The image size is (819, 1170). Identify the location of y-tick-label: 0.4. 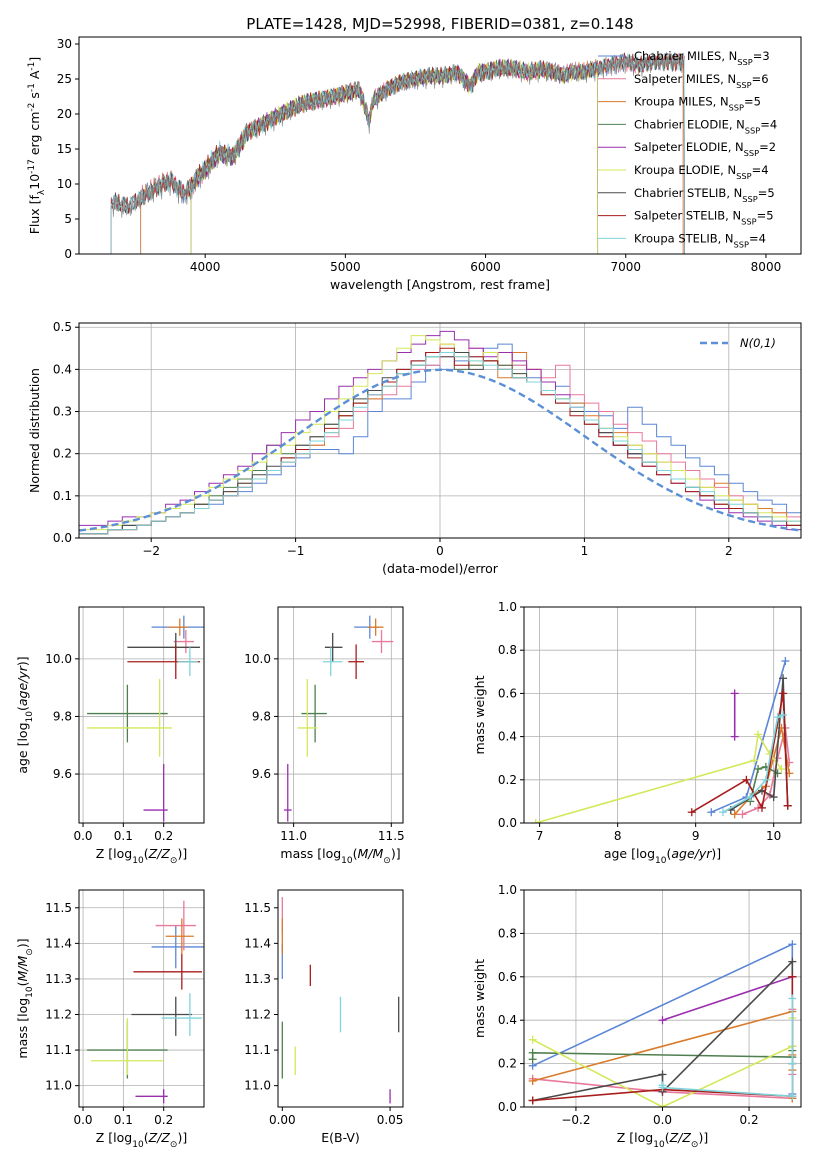
(507, 1020).